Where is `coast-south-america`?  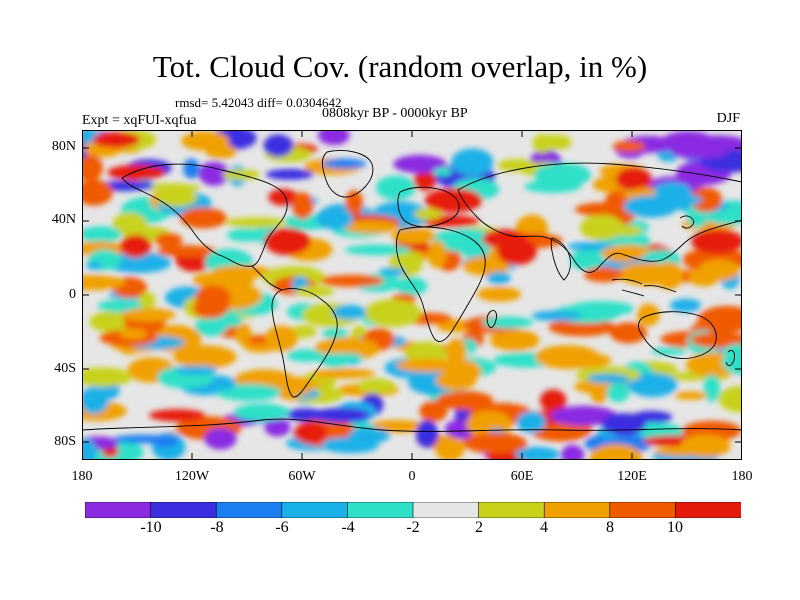
coast-south-america is located at coordinates (304, 343).